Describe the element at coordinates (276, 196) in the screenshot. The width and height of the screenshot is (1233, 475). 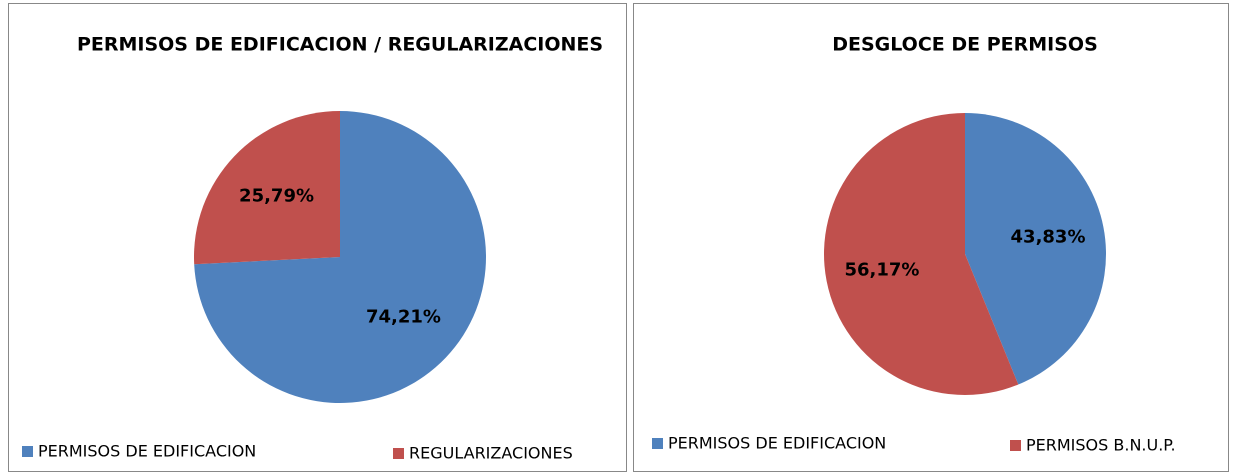
I see `value-label: 25,79%` at that location.